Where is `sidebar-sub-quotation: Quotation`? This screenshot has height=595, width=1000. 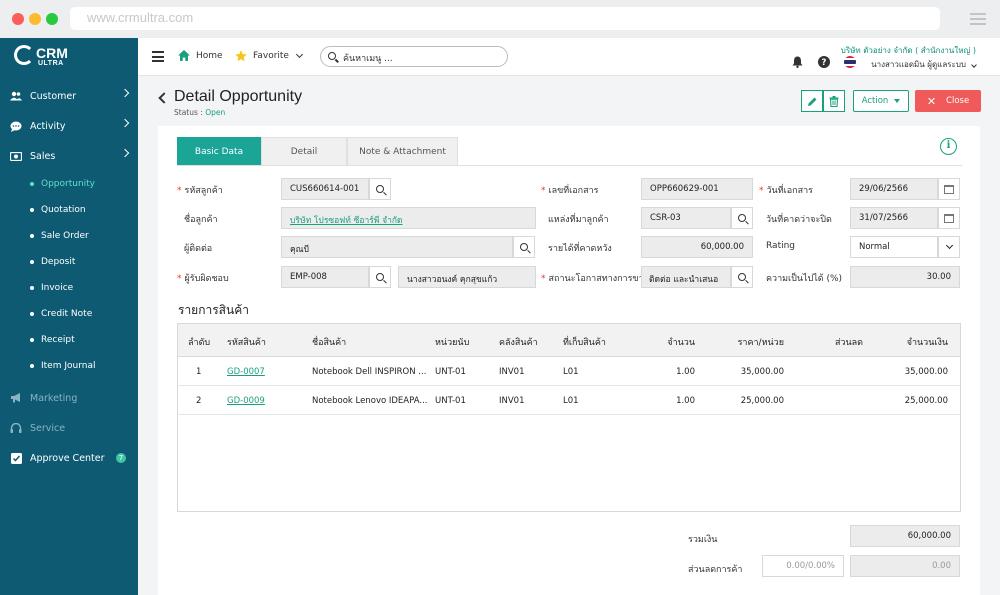
sidebar-sub-quotation: Quotation is located at coordinates (69, 210).